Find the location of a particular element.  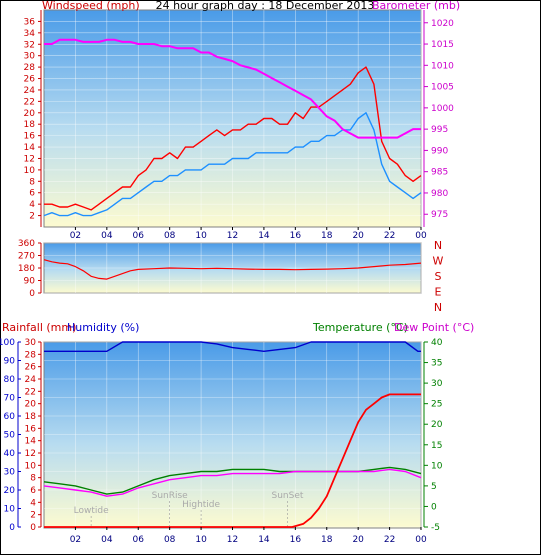

windspeed-tick-label: 12 is located at coordinates (29, 159).